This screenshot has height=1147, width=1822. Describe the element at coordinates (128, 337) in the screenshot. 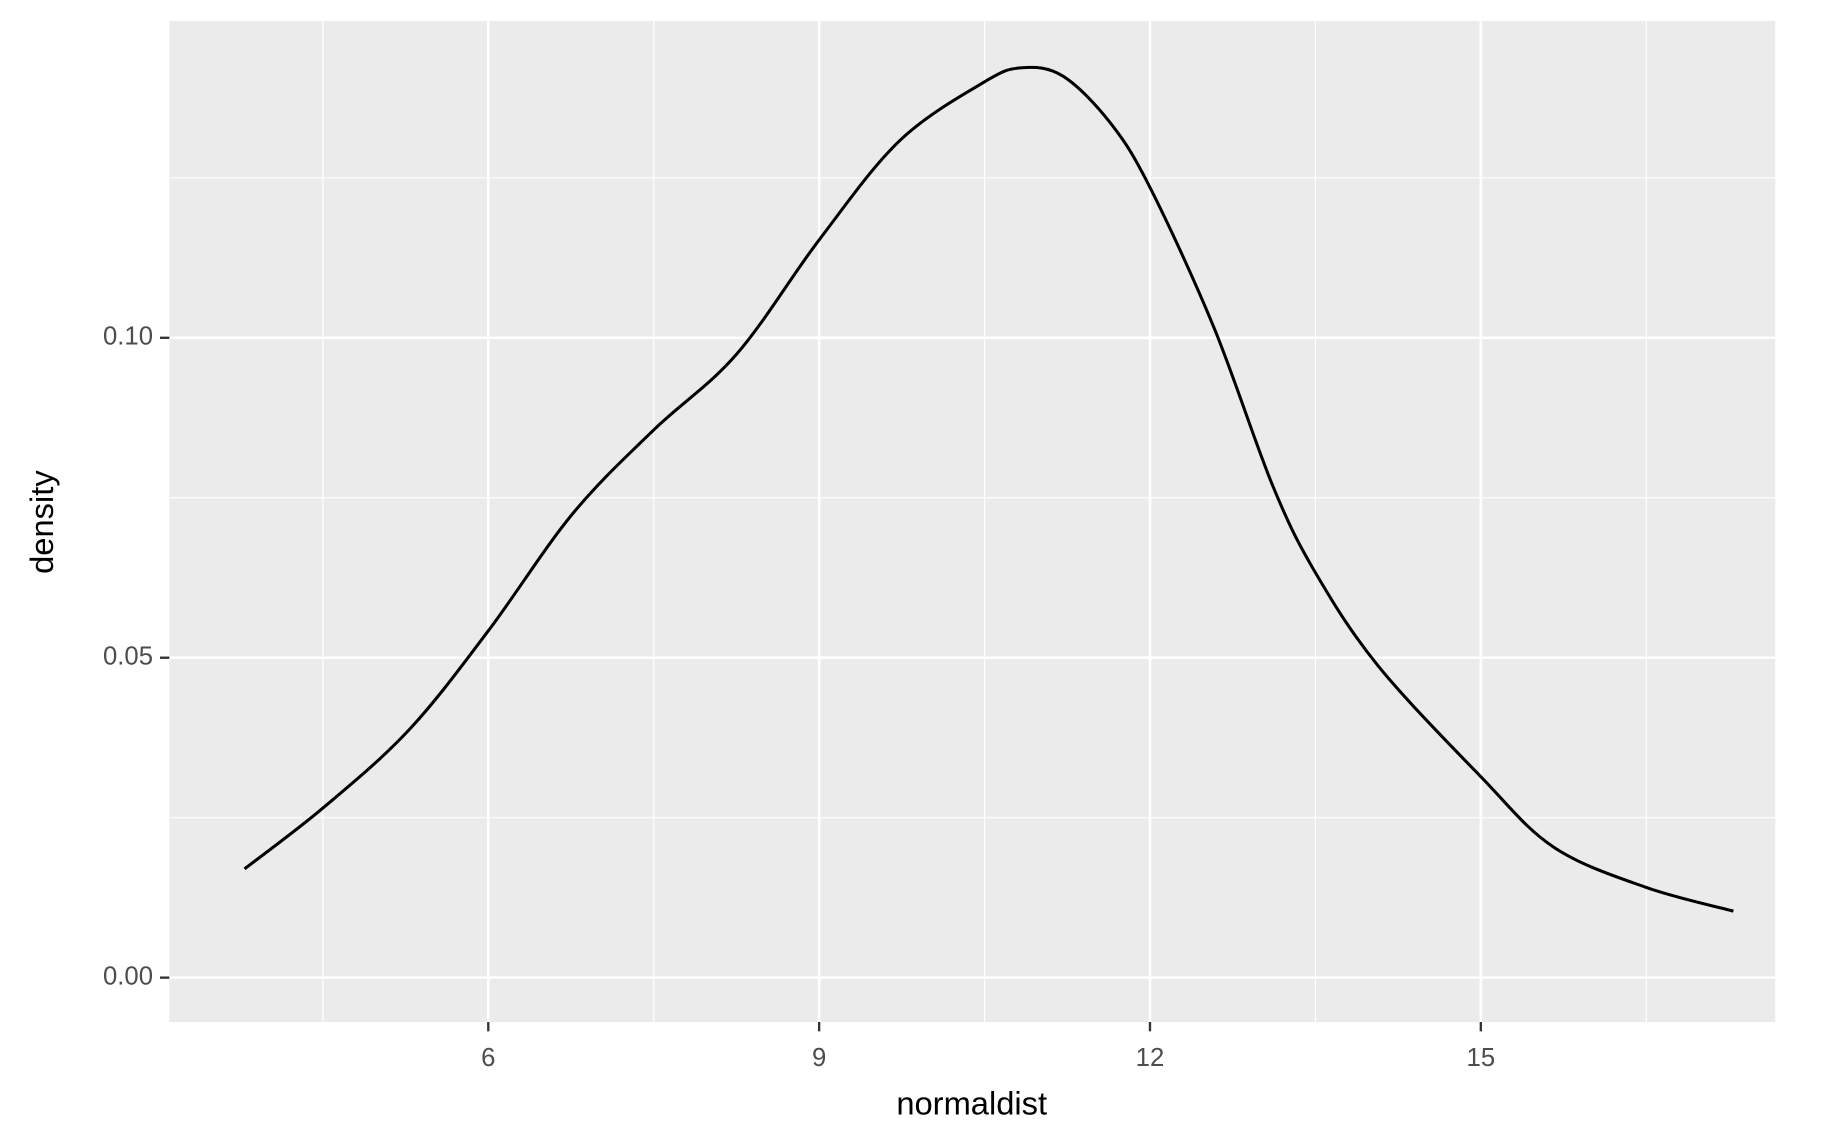

I see `y-tick-label: 0.10` at that location.